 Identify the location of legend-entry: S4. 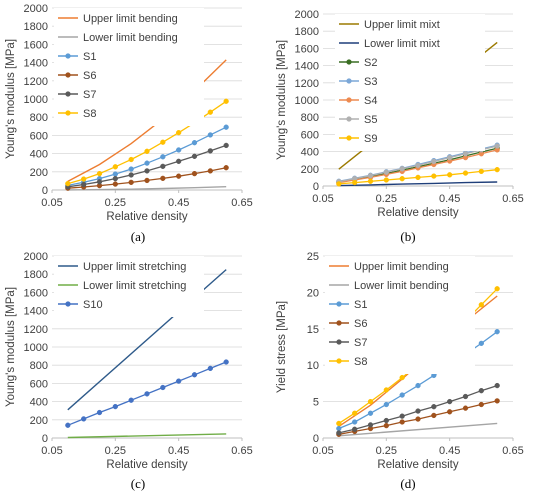
(370, 101).